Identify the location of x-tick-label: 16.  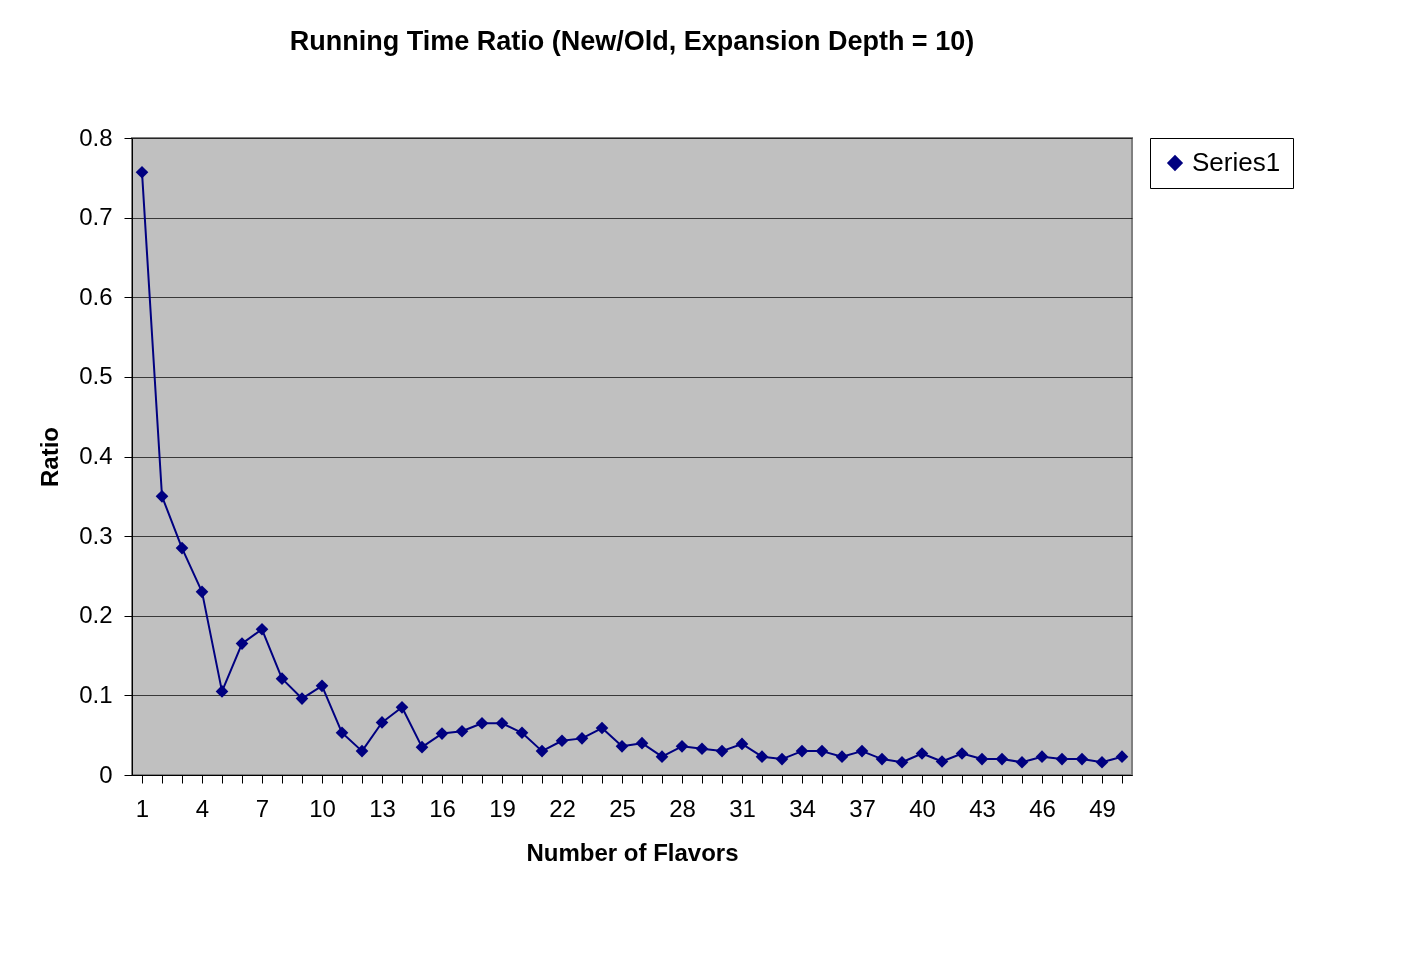
(442, 808).